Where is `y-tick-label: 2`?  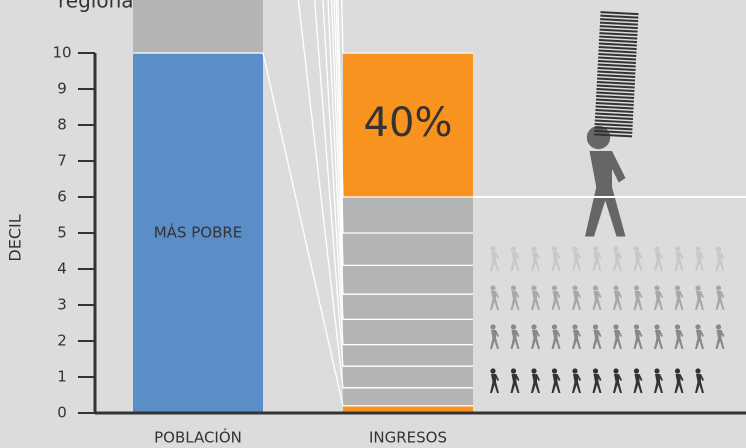 y-tick-label: 2 is located at coordinates (62, 341).